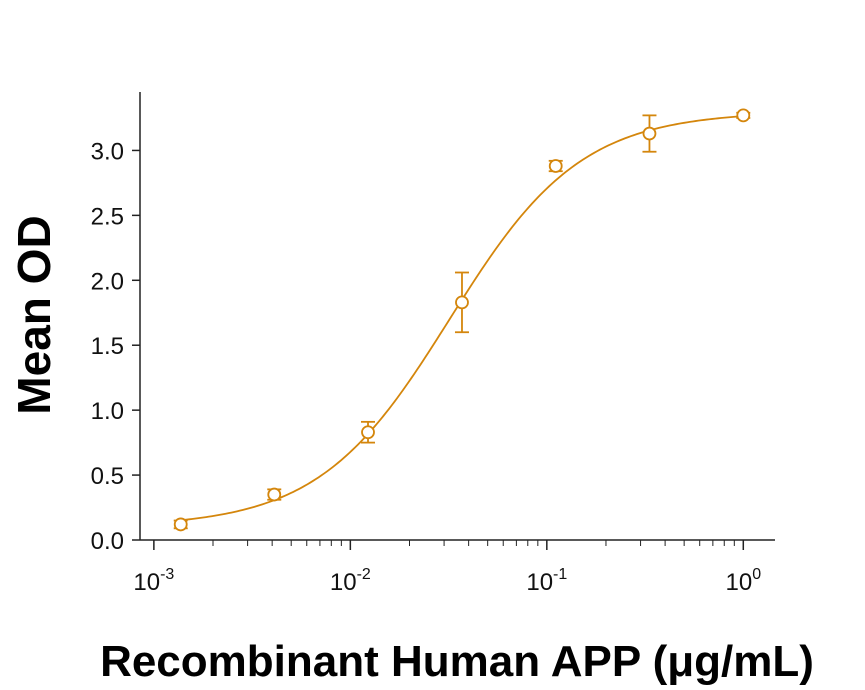  Describe the element at coordinates (34, 314) in the screenshot. I see `y-axis-title: Mean OD` at that location.